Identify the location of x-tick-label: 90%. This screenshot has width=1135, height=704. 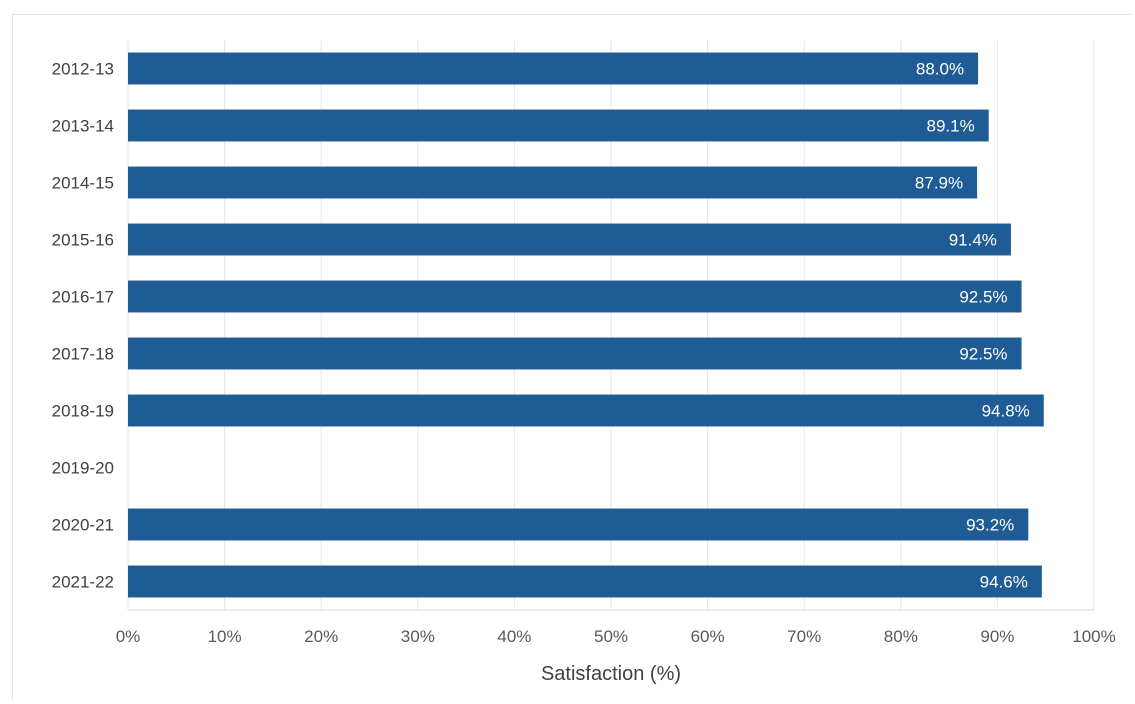
(997, 636).